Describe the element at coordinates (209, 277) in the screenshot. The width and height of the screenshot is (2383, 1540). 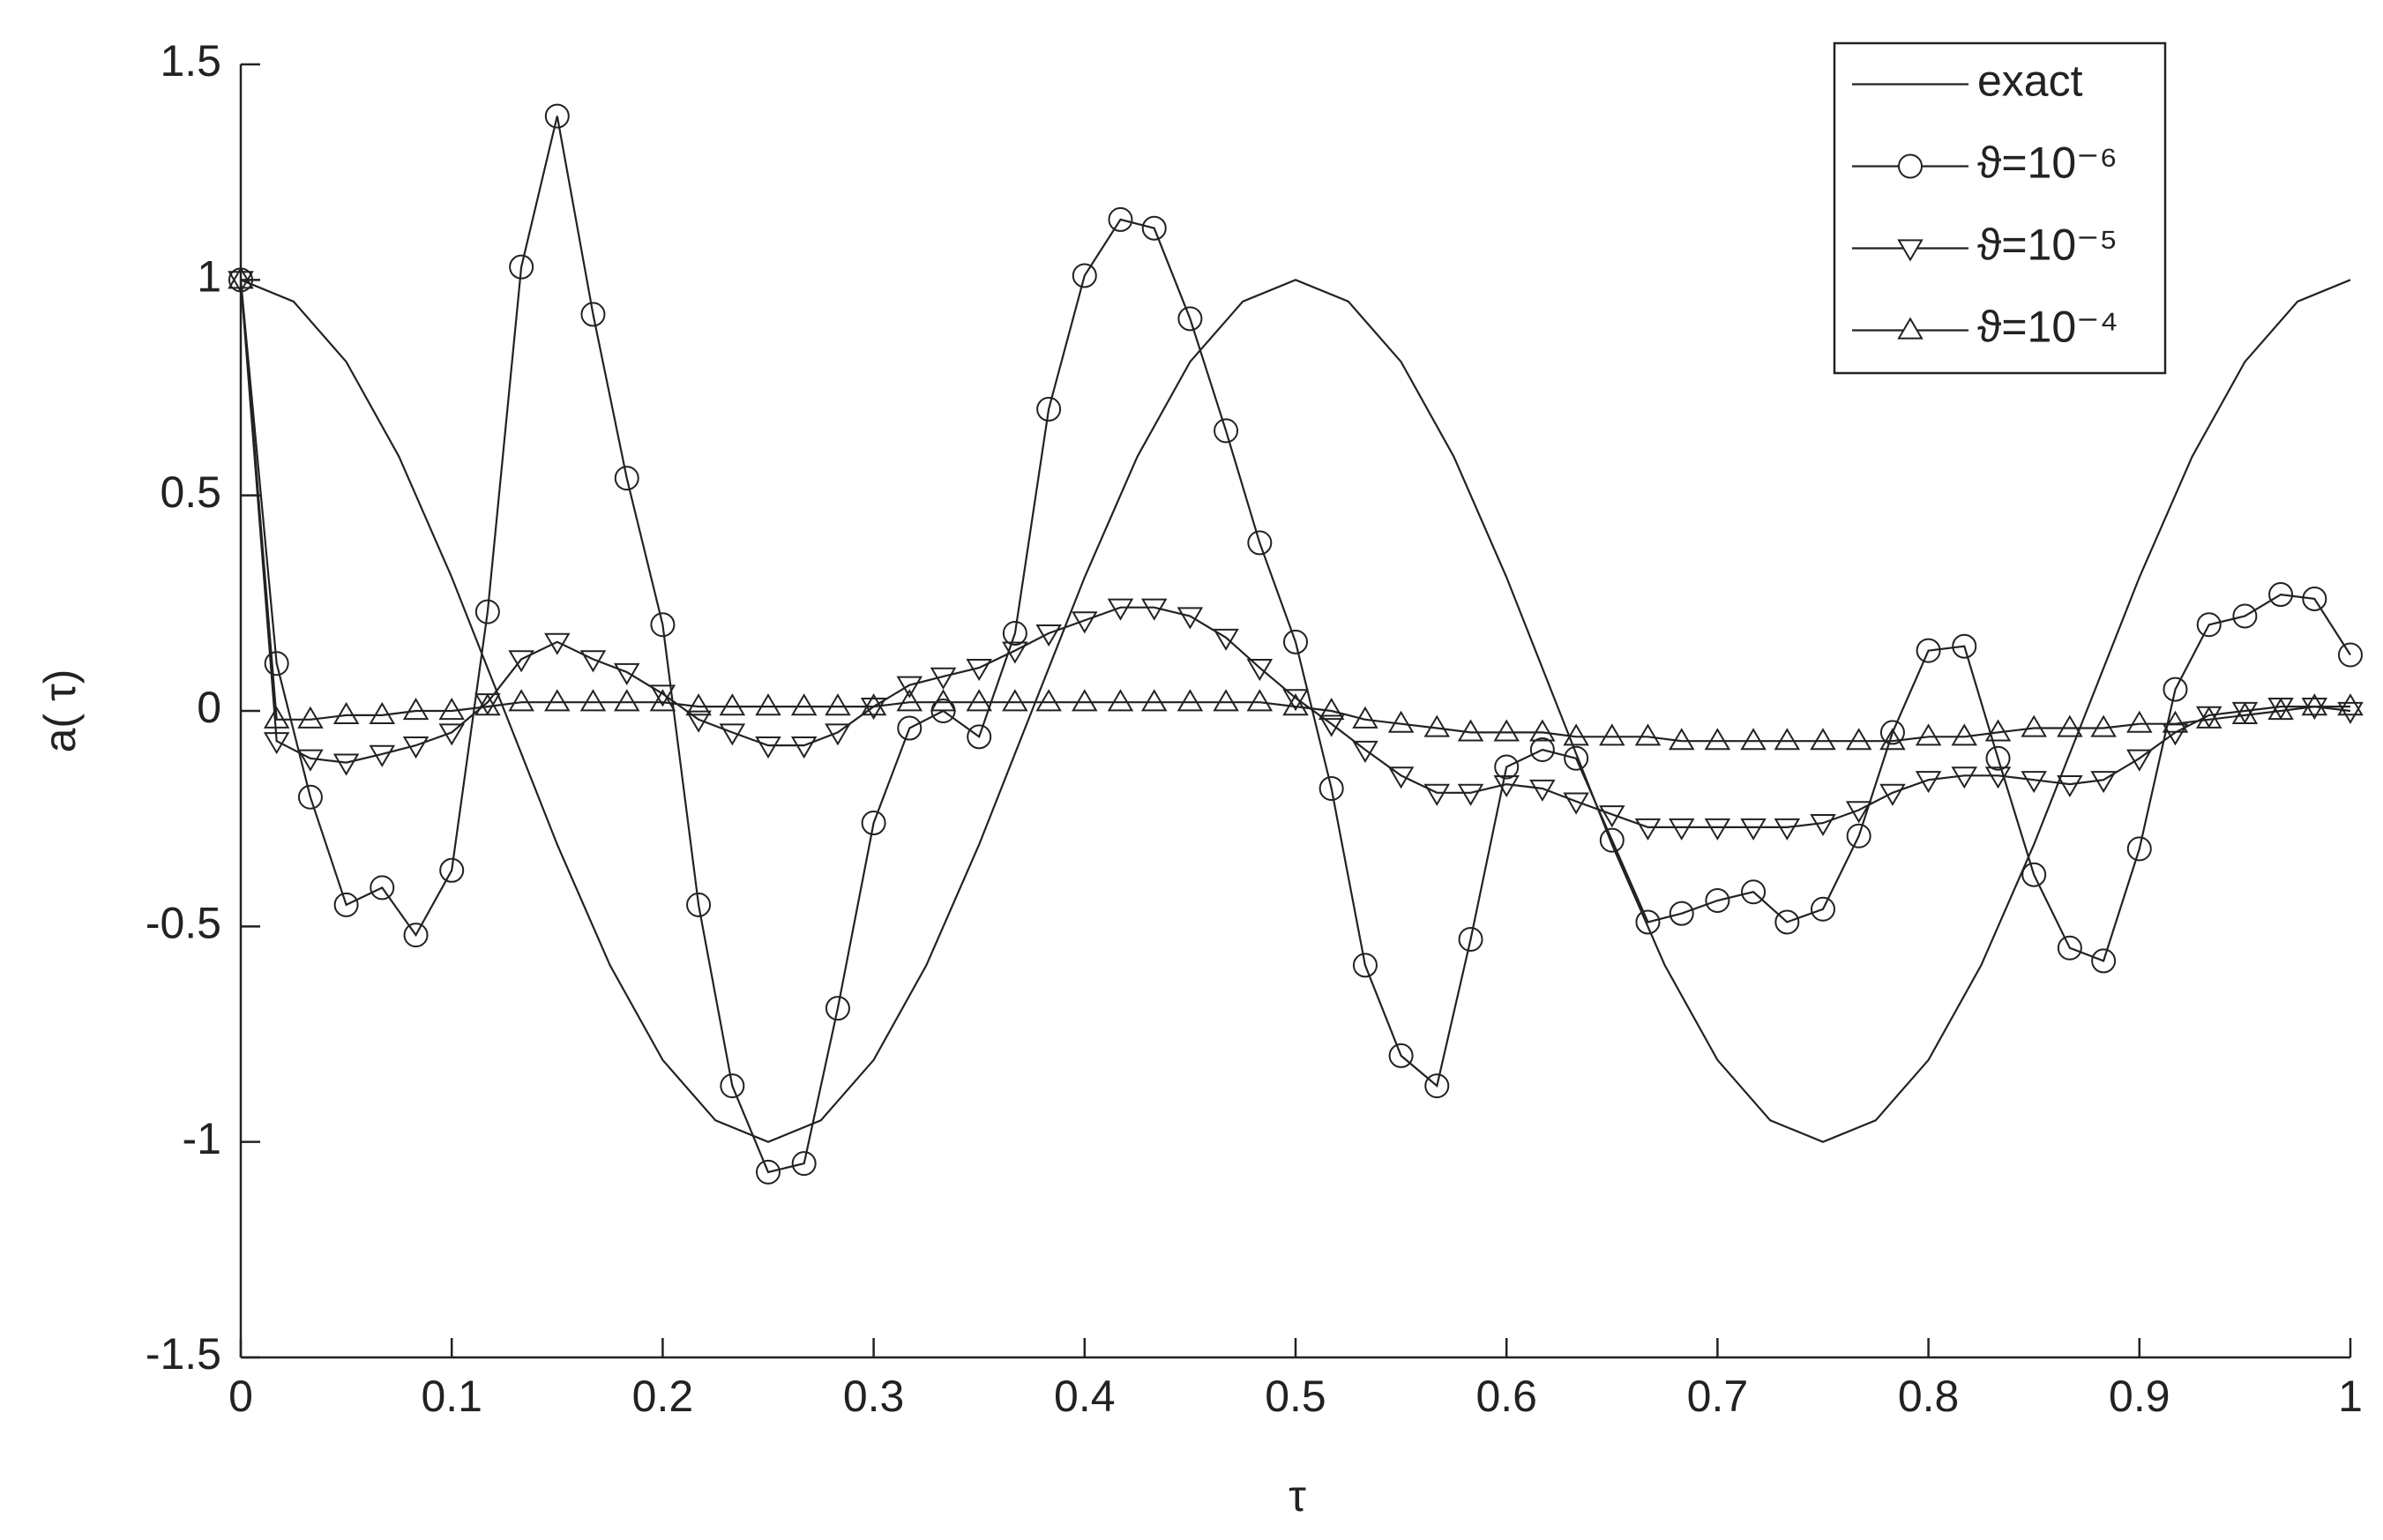
I see `y-tick-label: 1` at that location.